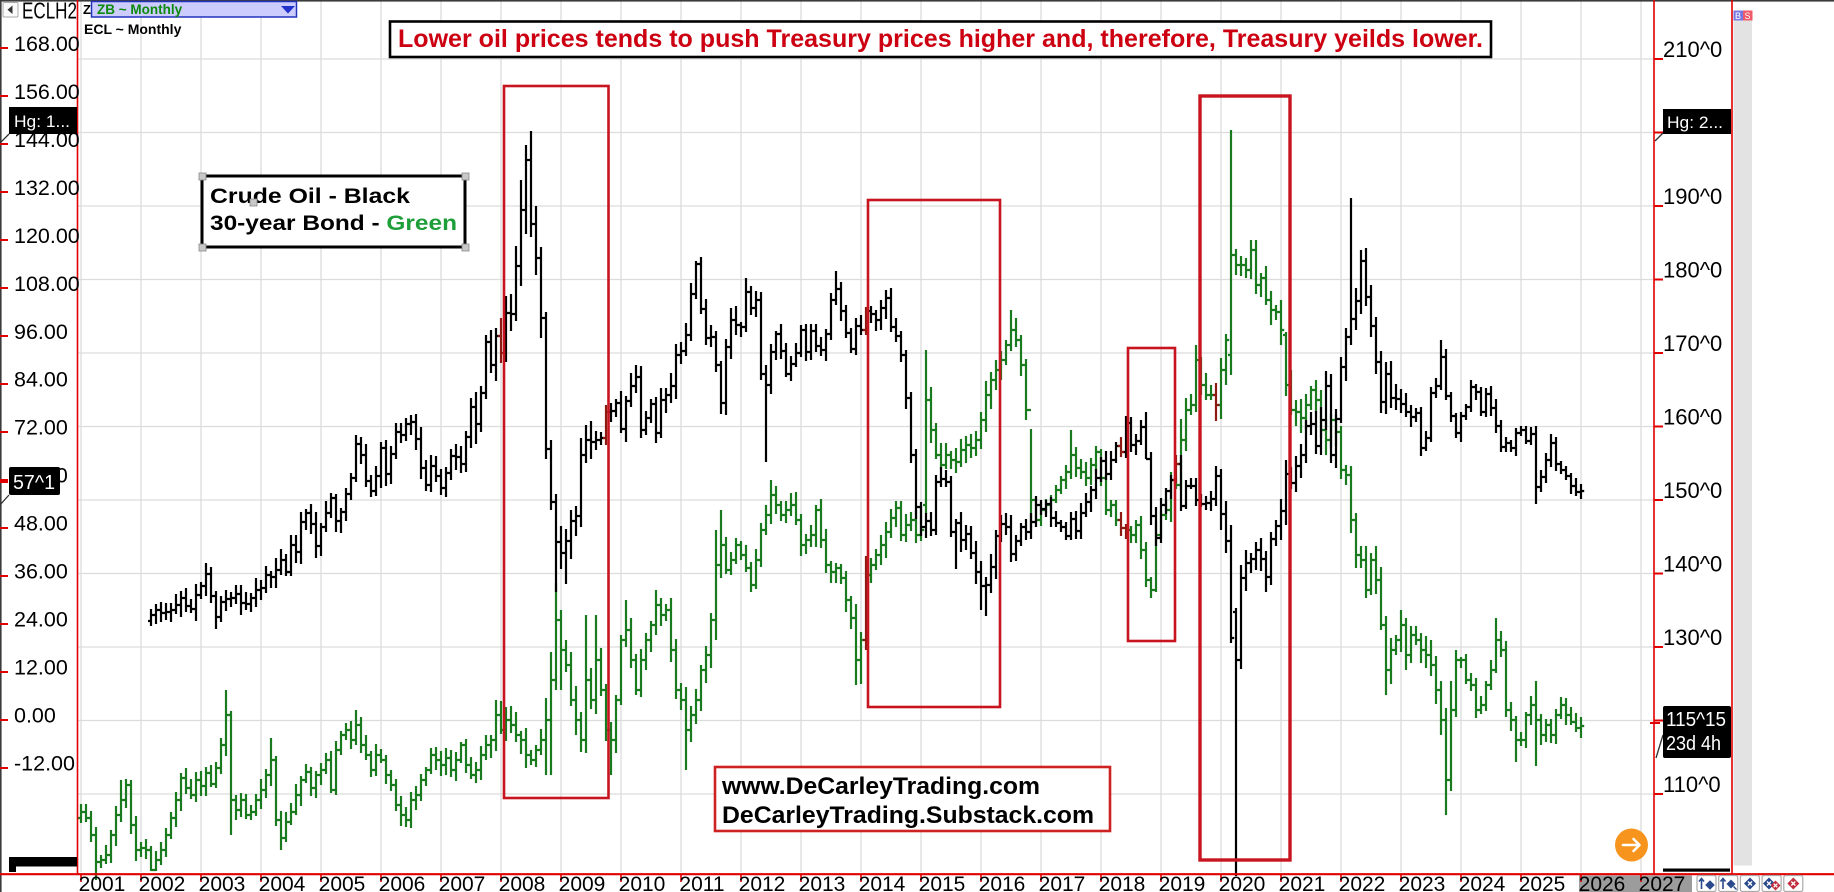 The image size is (1834, 892). What do you see at coordinates (310, 196) in the screenshot?
I see `svg-text: Crude Oil - Black` at bounding box center [310, 196].